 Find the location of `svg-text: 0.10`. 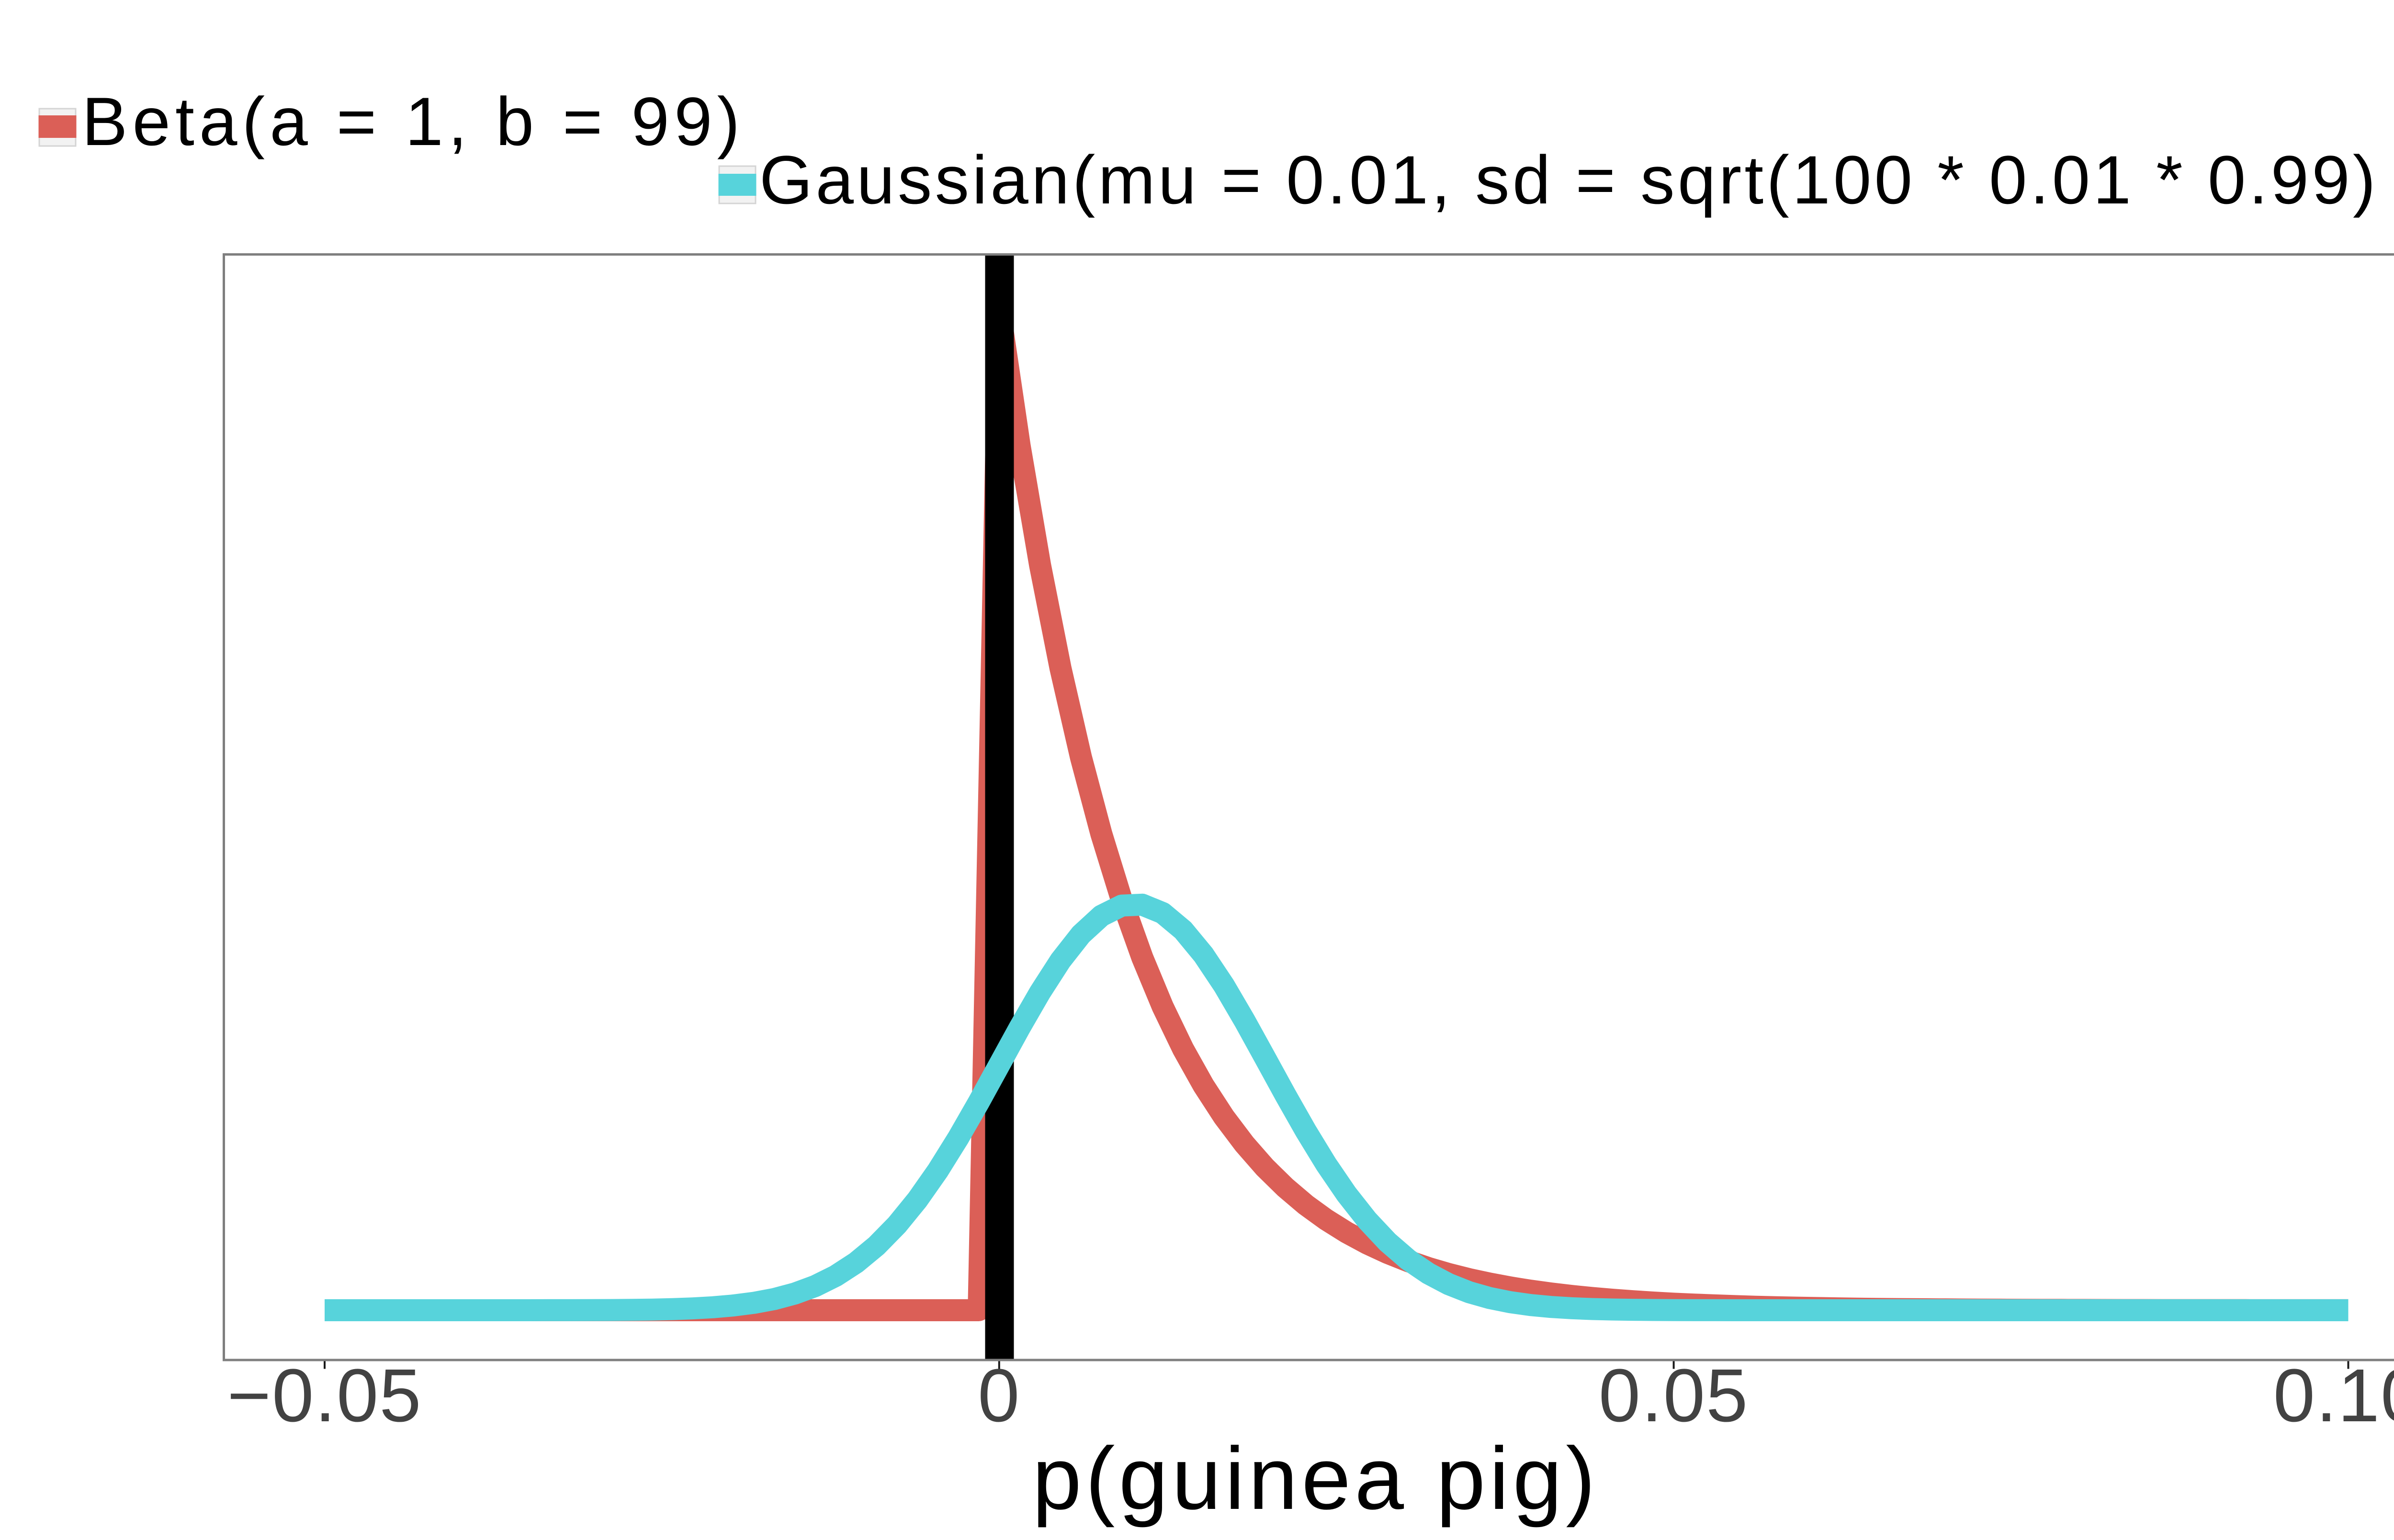

svg-text: 0.10 is located at coordinates (2334, 1396).